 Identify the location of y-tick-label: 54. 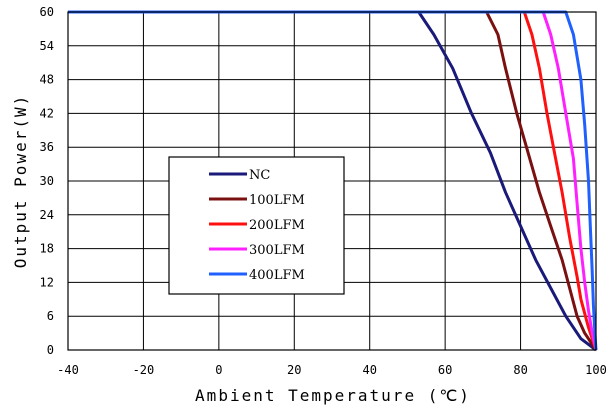
(47, 46).